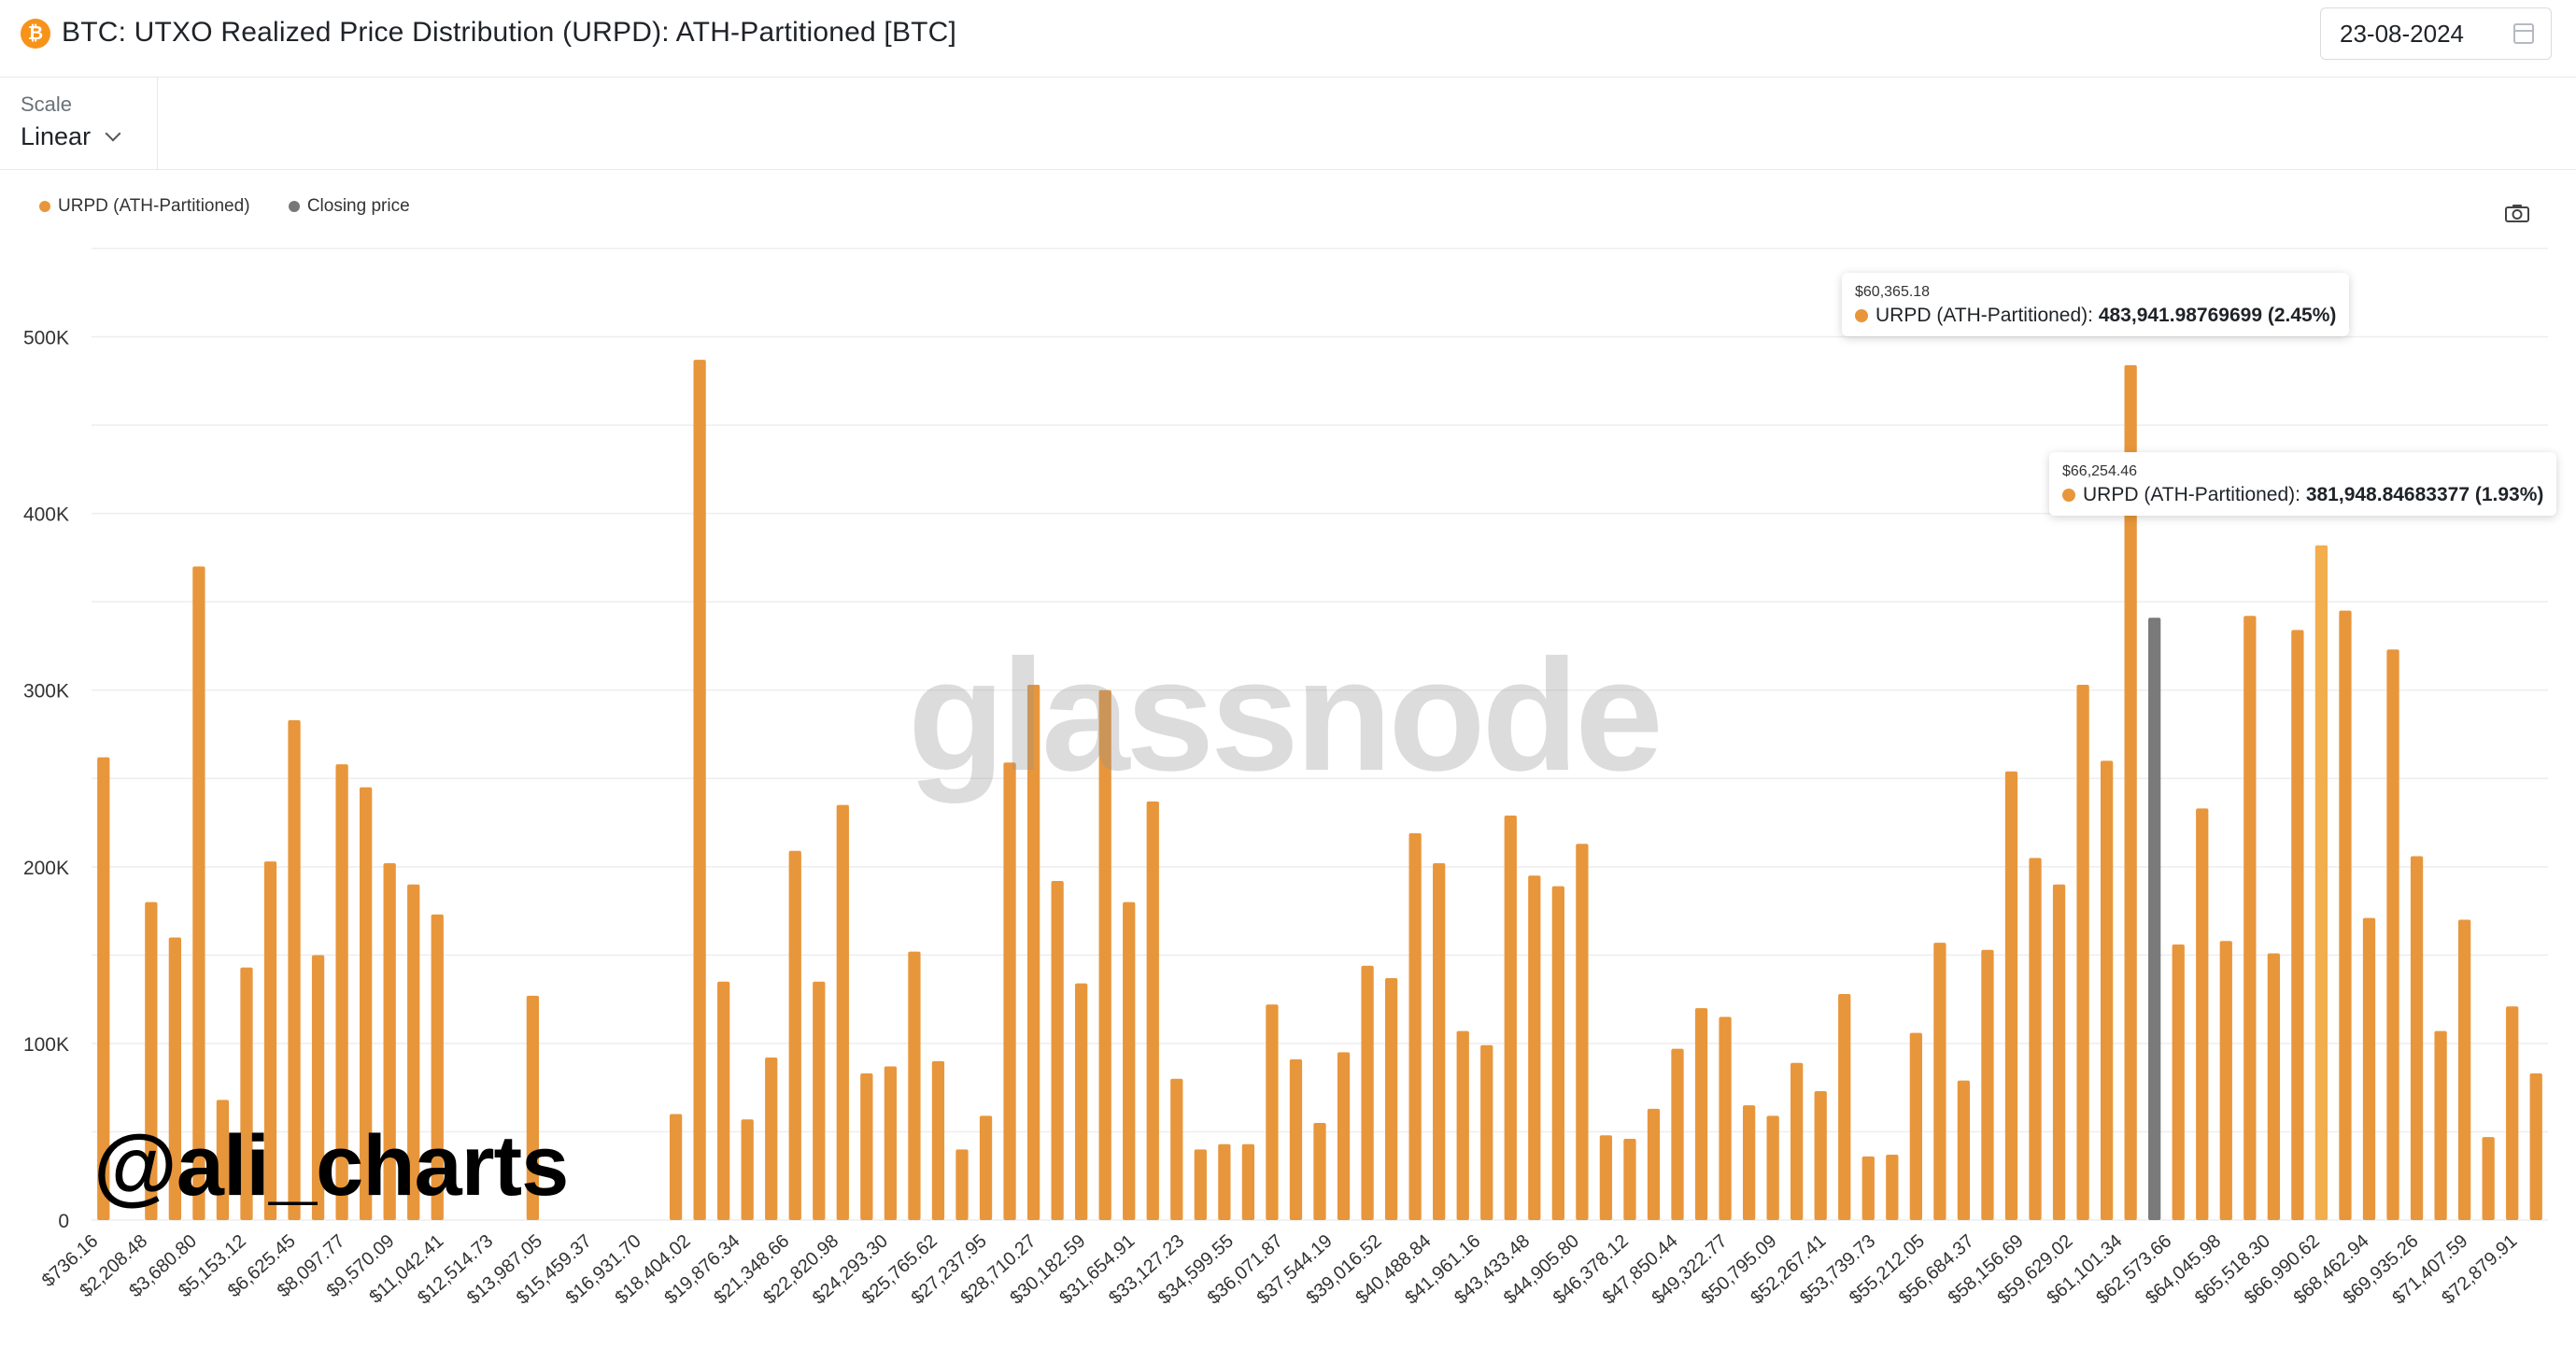 The height and width of the screenshot is (1349, 2576). Describe the element at coordinates (144, 206) in the screenshot. I see `legend-item-urpd: URPD (ATH-Partitioned)` at that location.